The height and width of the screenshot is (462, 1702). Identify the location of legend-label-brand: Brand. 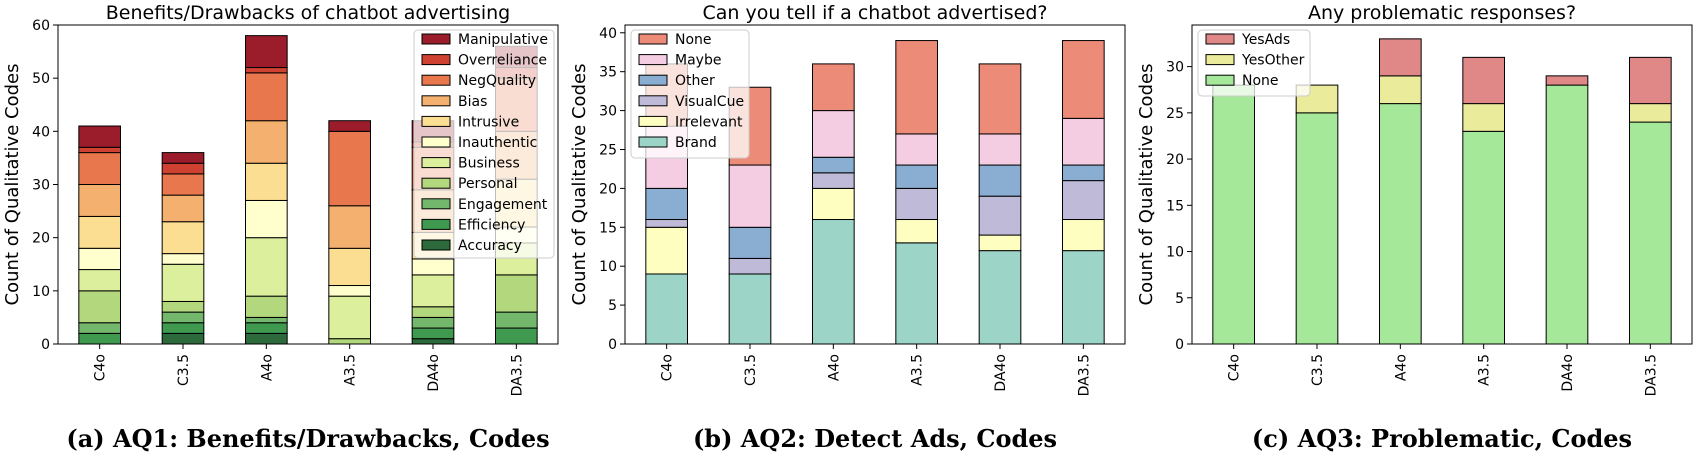
(696, 143).